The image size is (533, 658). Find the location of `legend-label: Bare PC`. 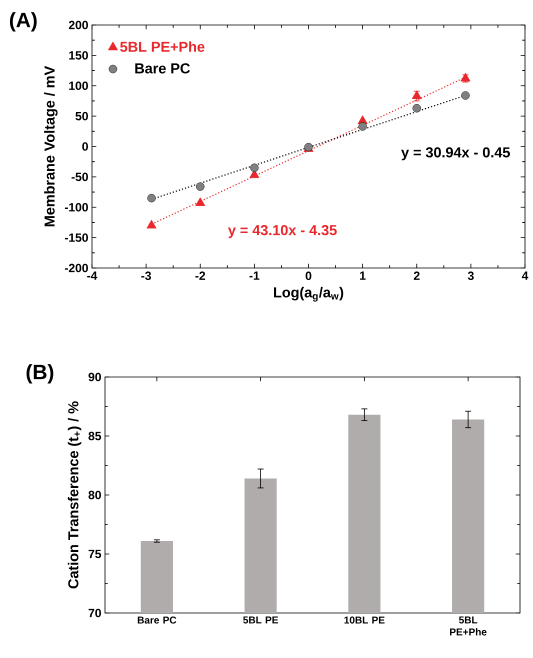

legend-label: Bare PC is located at coordinates (162, 68).